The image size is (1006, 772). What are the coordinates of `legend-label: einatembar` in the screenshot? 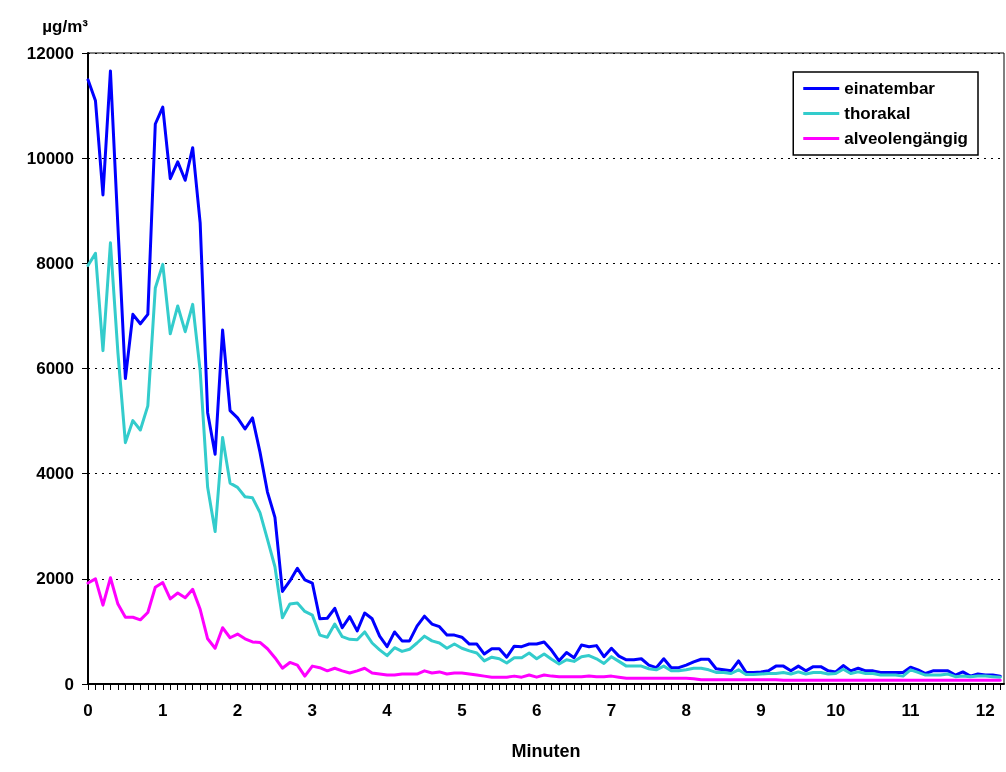 It's located at (890, 88).